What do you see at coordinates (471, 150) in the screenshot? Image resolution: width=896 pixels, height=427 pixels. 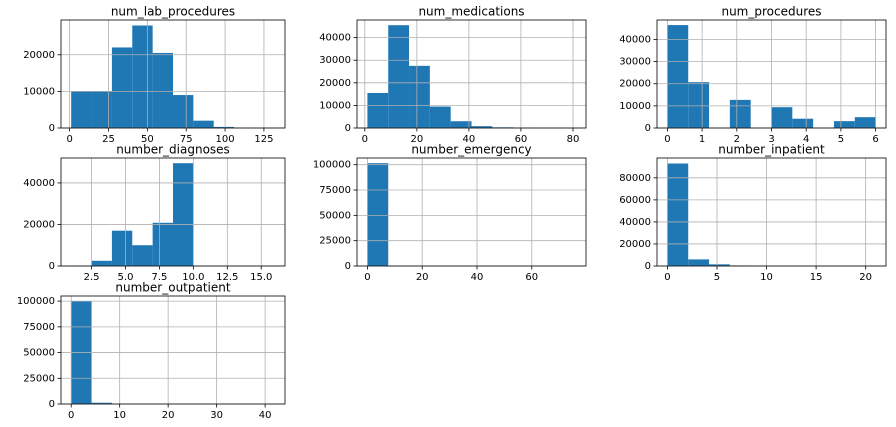 I see `chart-title: number_emergency` at bounding box center [471, 150].